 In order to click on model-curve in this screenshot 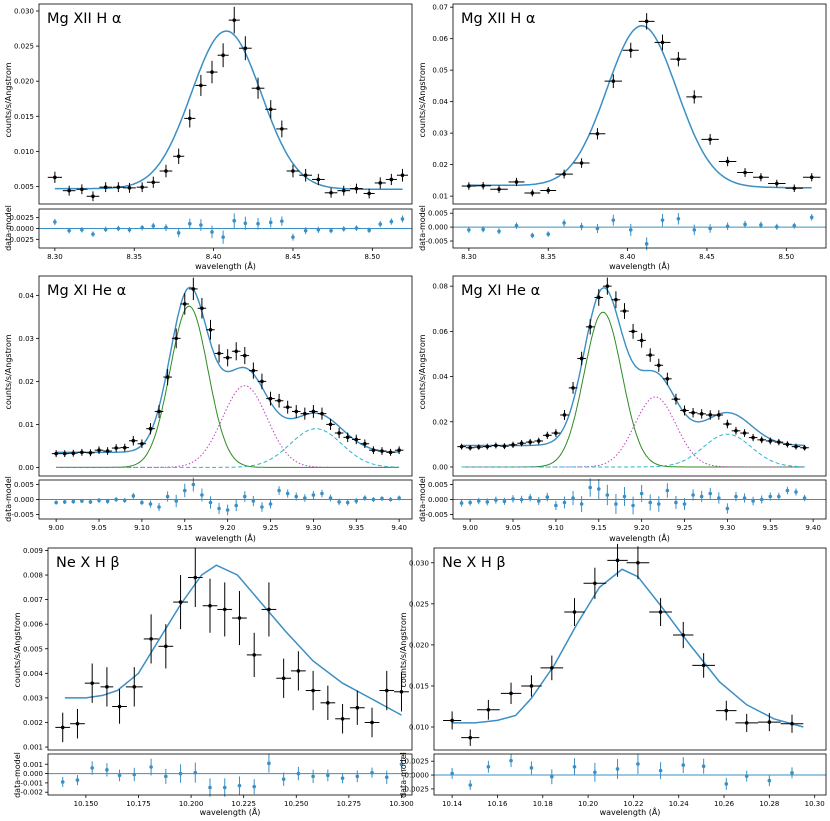, I will do `click(228, 369)`.